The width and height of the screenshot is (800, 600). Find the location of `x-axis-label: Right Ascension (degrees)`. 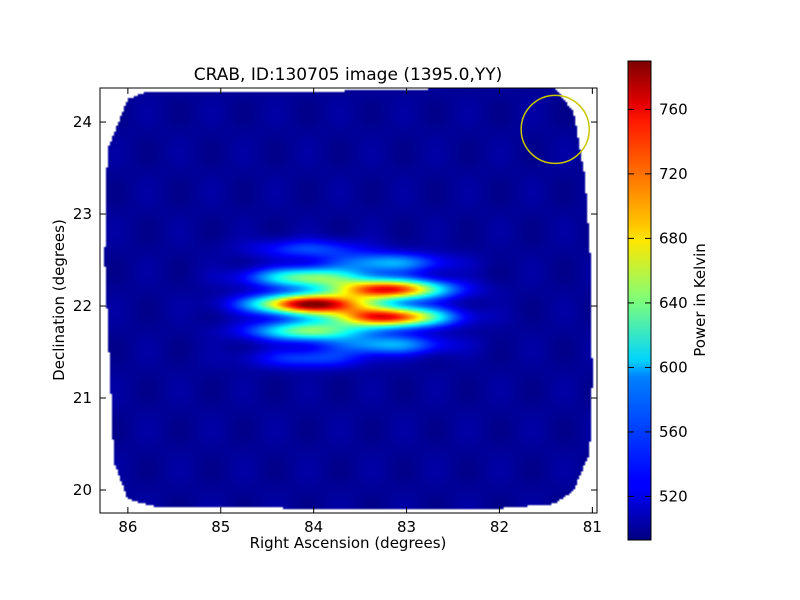

x-axis-label: Right Ascension (degrees) is located at coordinates (348, 543).